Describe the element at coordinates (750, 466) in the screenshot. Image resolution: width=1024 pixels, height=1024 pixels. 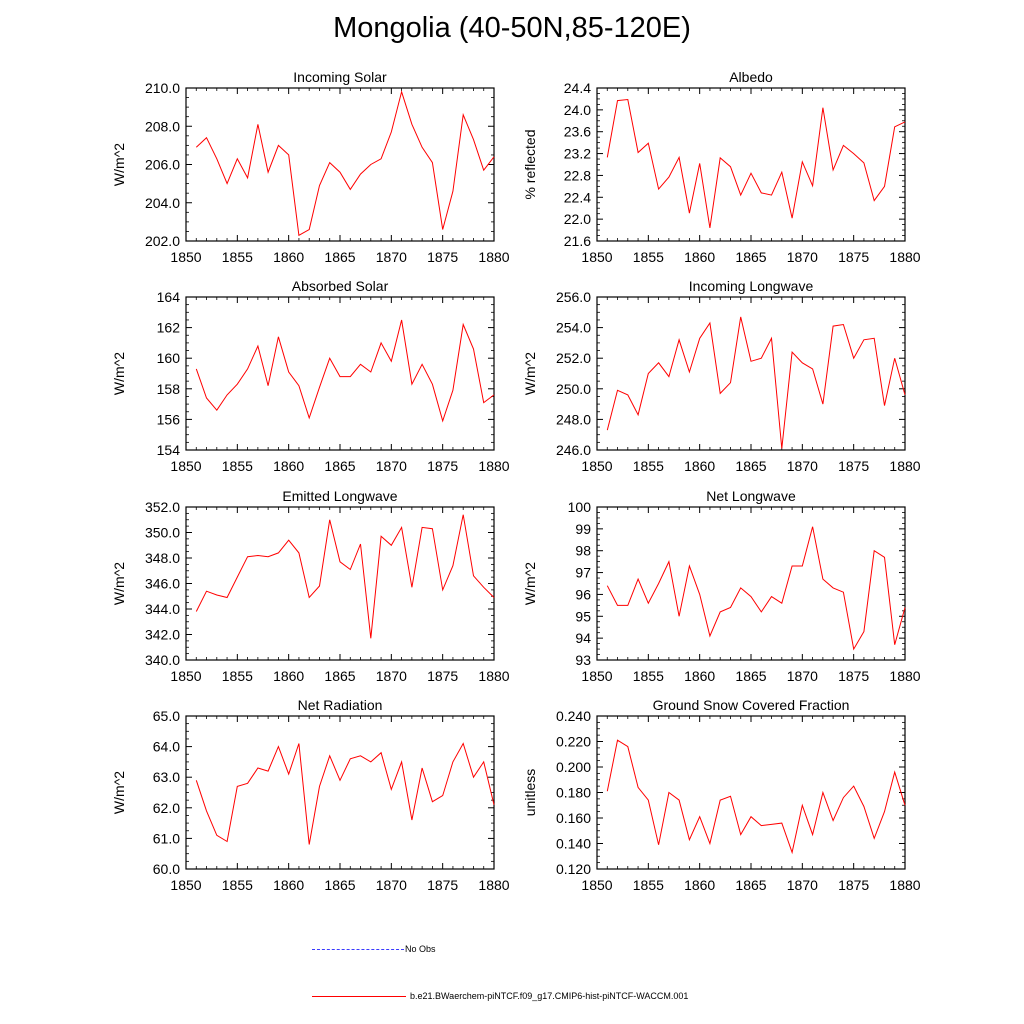
I see `chart-4-xtick-label: 1865` at that location.